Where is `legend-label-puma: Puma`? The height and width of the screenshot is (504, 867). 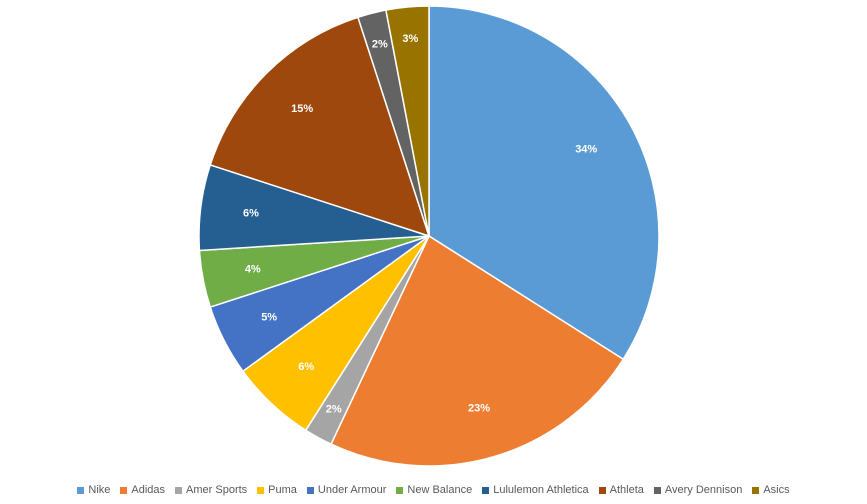
legend-label-puma: Puma is located at coordinates (282, 490).